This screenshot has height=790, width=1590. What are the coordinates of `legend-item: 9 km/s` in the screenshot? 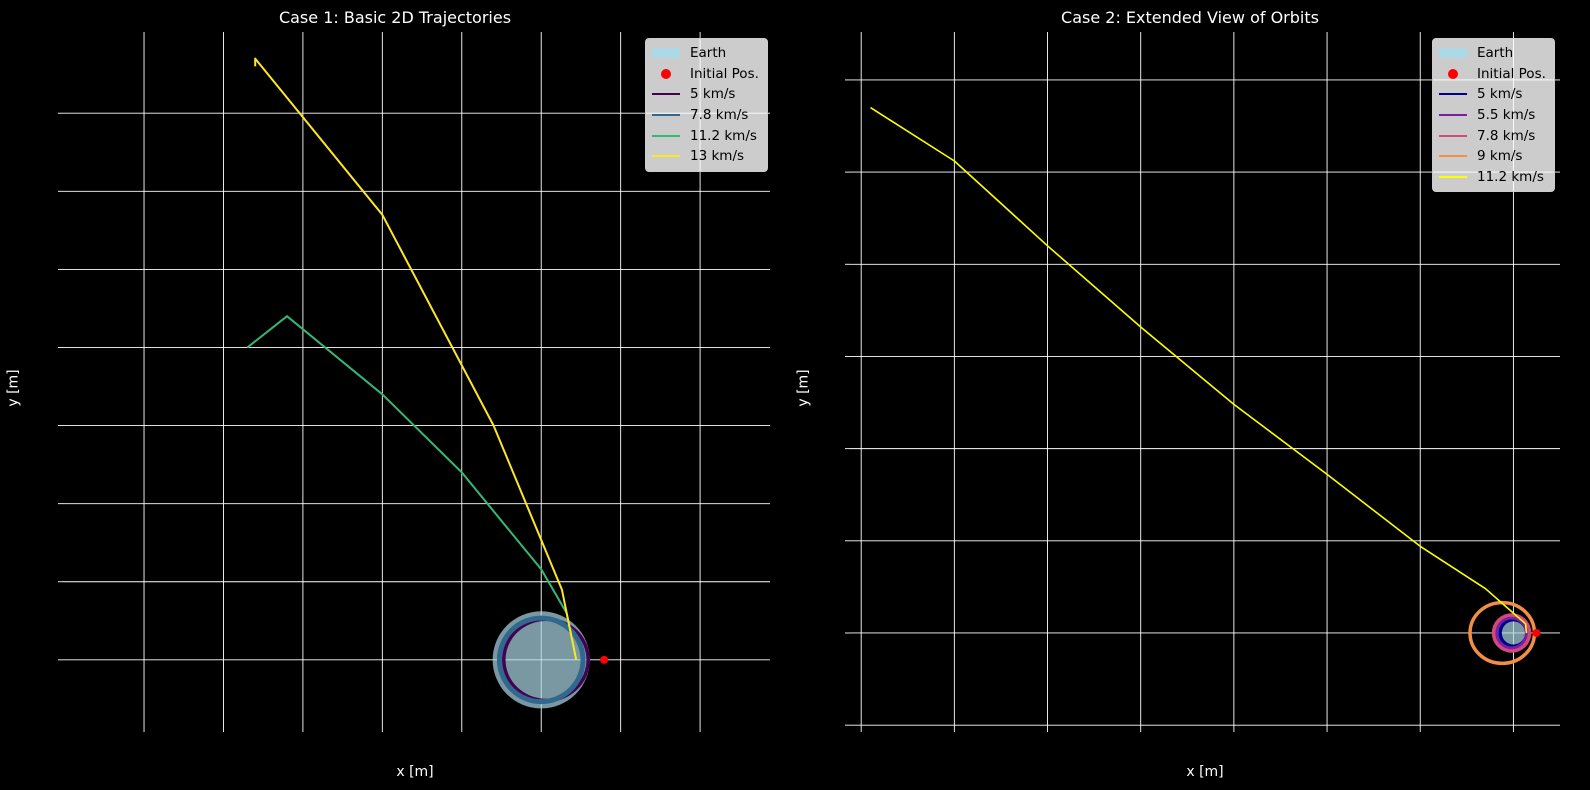 It's located at (1492, 156).